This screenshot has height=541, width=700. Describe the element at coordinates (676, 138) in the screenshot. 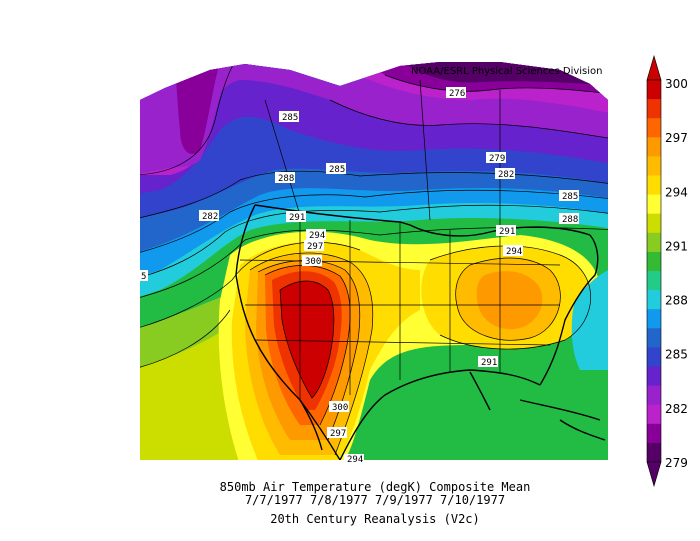

I see `colorbar-tick-label: 297` at that location.